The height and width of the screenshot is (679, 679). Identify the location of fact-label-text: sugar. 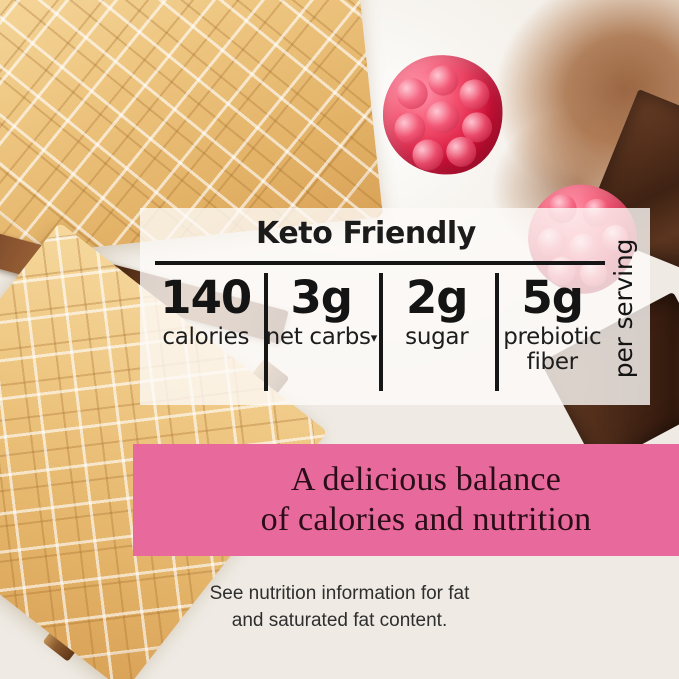
(437, 337).